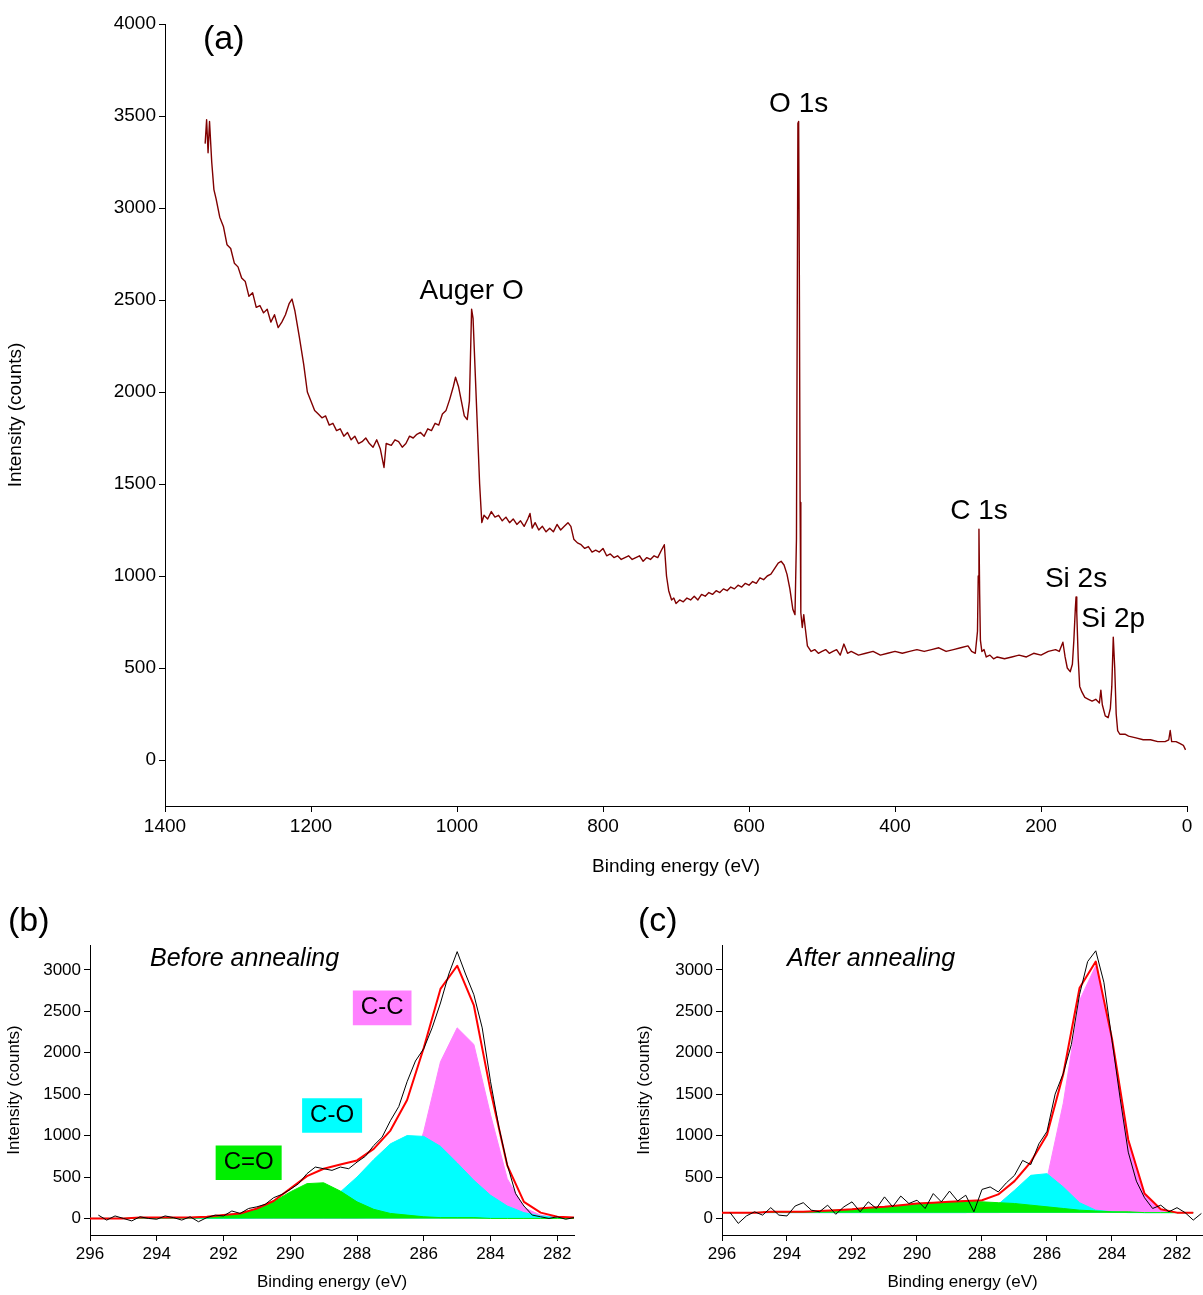 Image resolution: width=1203 pixels, height=1295 pixels. I want to click on x-tick-label: 1400, so click(165, 825).